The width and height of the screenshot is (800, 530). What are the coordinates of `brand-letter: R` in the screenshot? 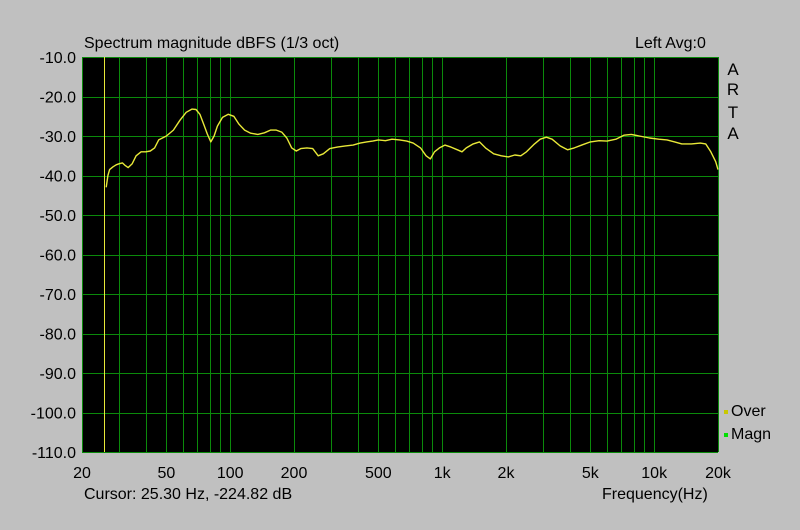 It's located at (733, 89).